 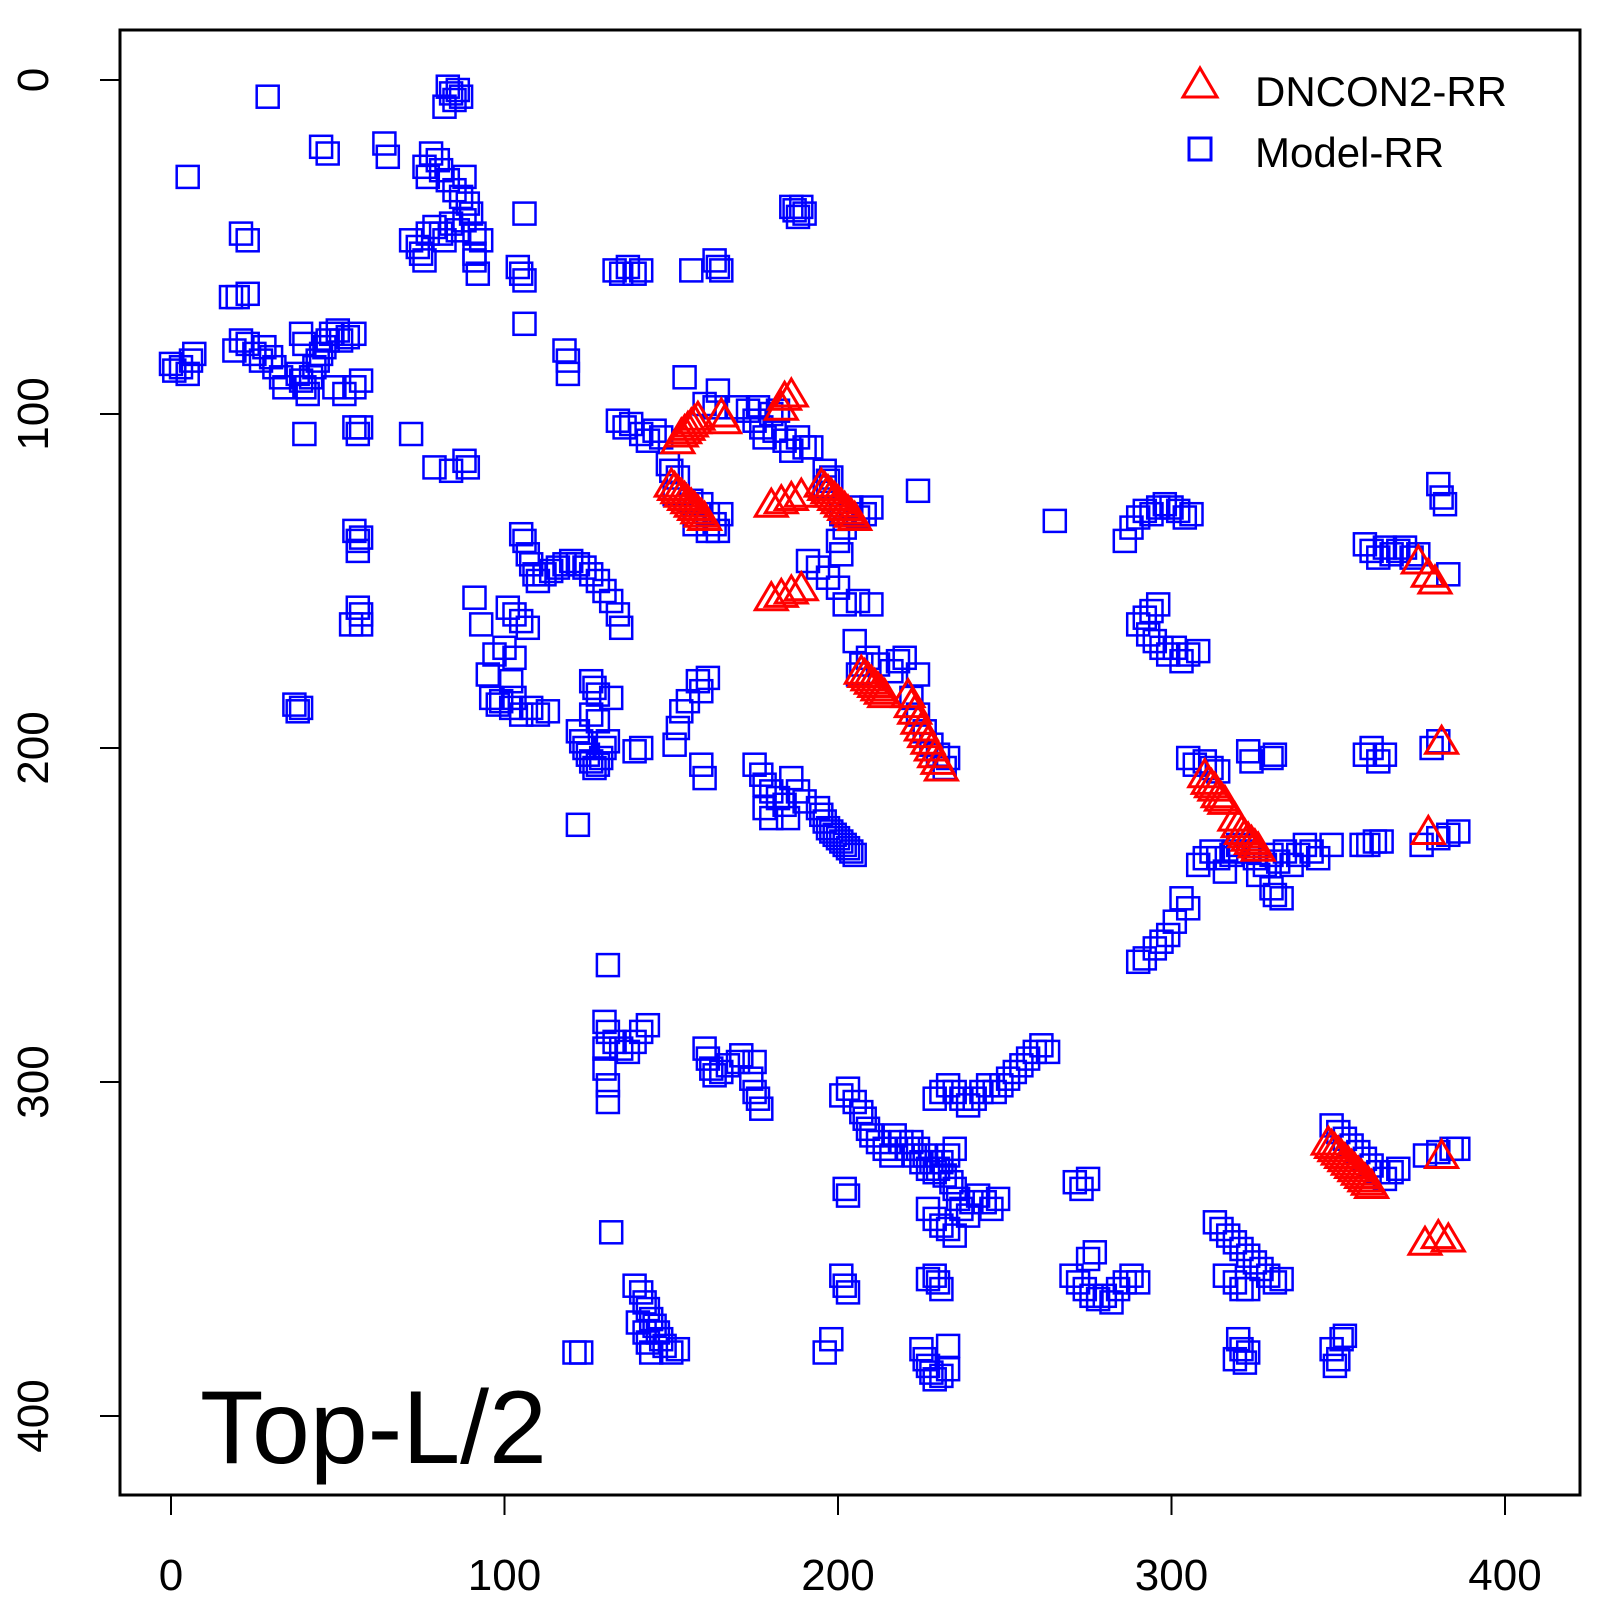 What do you see at coordinates (171, 1575) in the screenshot?
I see `x-tick-label: 0` at bounding box center [171, 1575].